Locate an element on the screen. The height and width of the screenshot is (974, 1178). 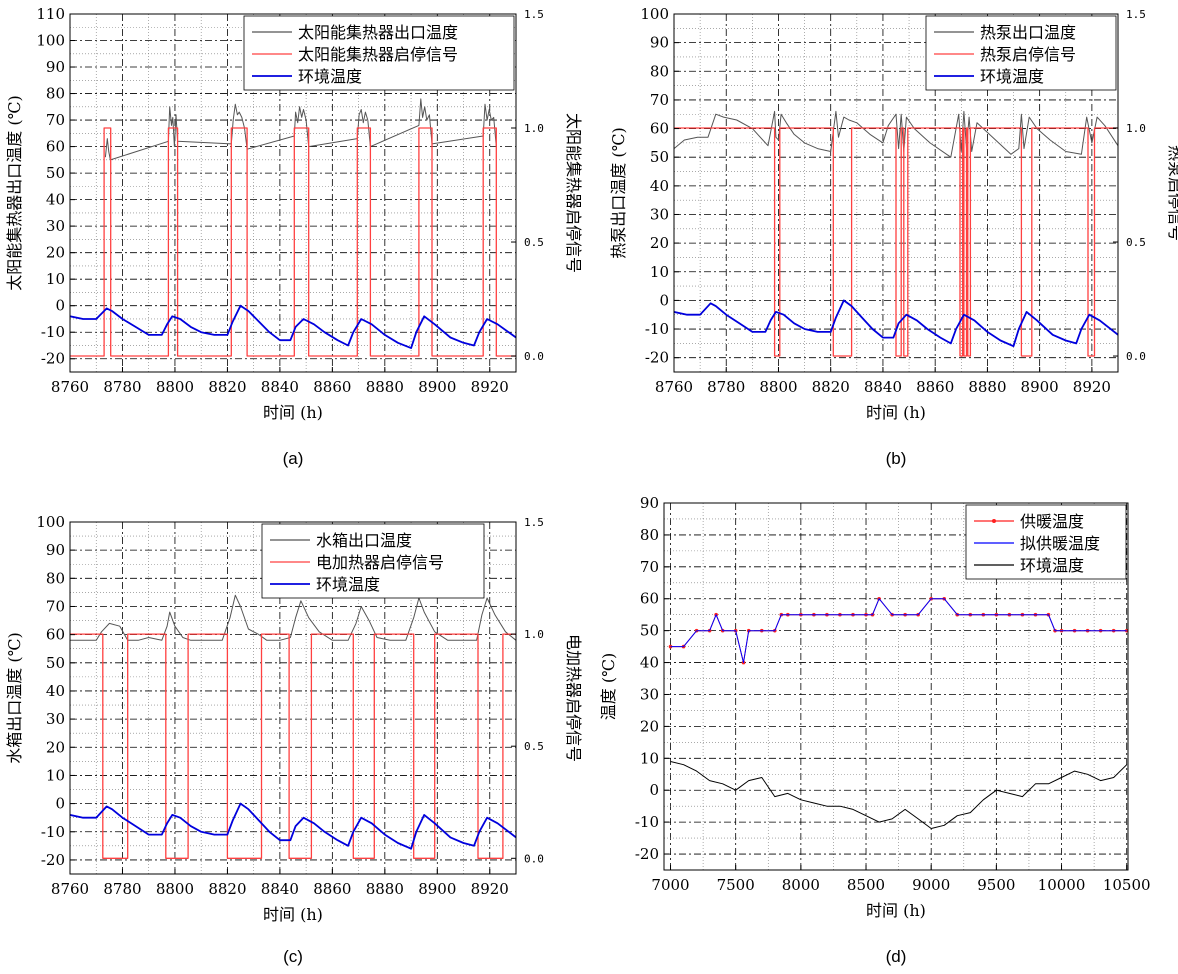
legend-entry: 电加热器启停信号 is located at coordinates (380, 562).